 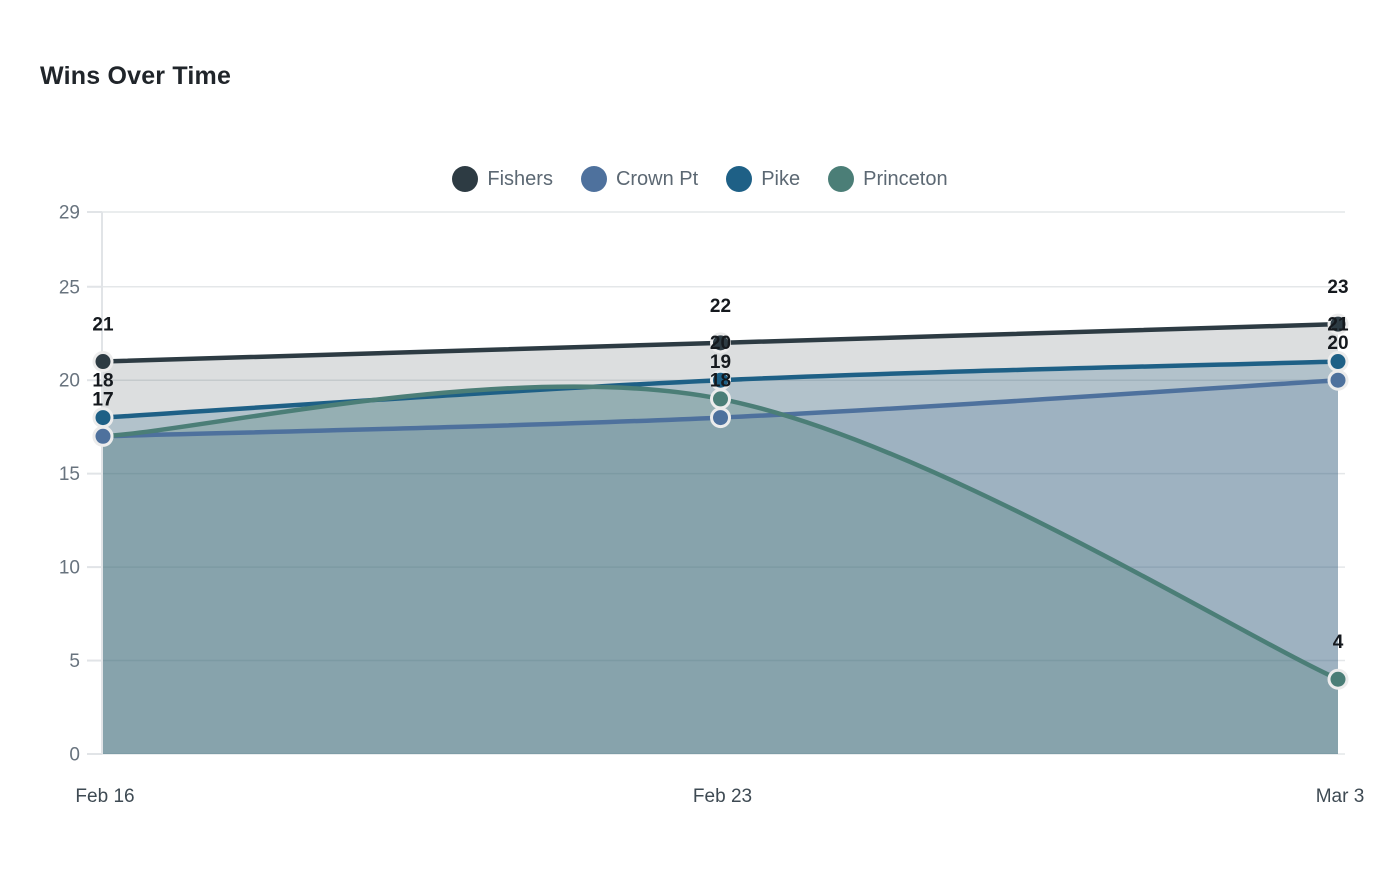 What do you see at coordinates (739, 179) in the screenshot?
I see `legend-swatch-pike` at bounding box center [739, 179].